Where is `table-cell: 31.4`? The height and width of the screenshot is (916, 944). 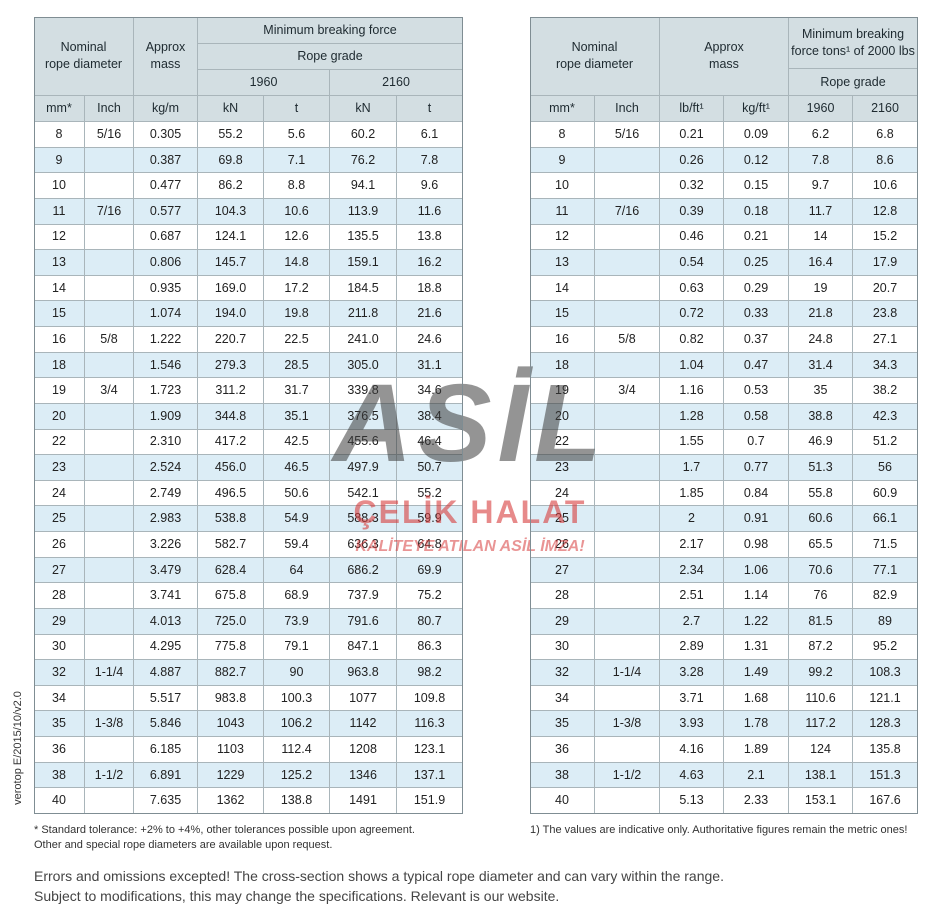 table-cell: 31.4 is located at coordinates (821, 365).